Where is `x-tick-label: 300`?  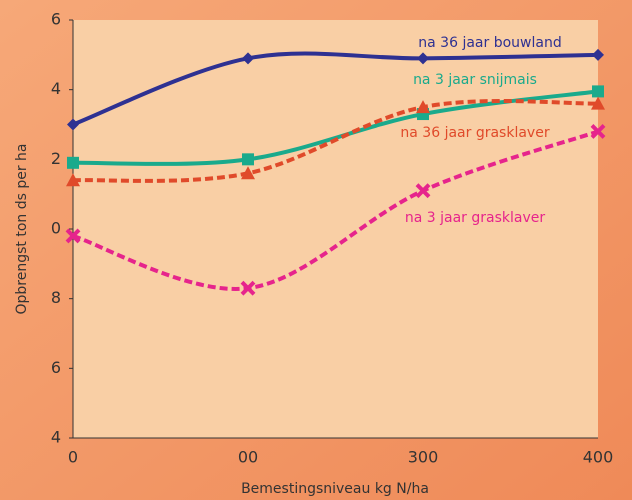 x-tick-label: 300 is located at coordinates (423, 457).